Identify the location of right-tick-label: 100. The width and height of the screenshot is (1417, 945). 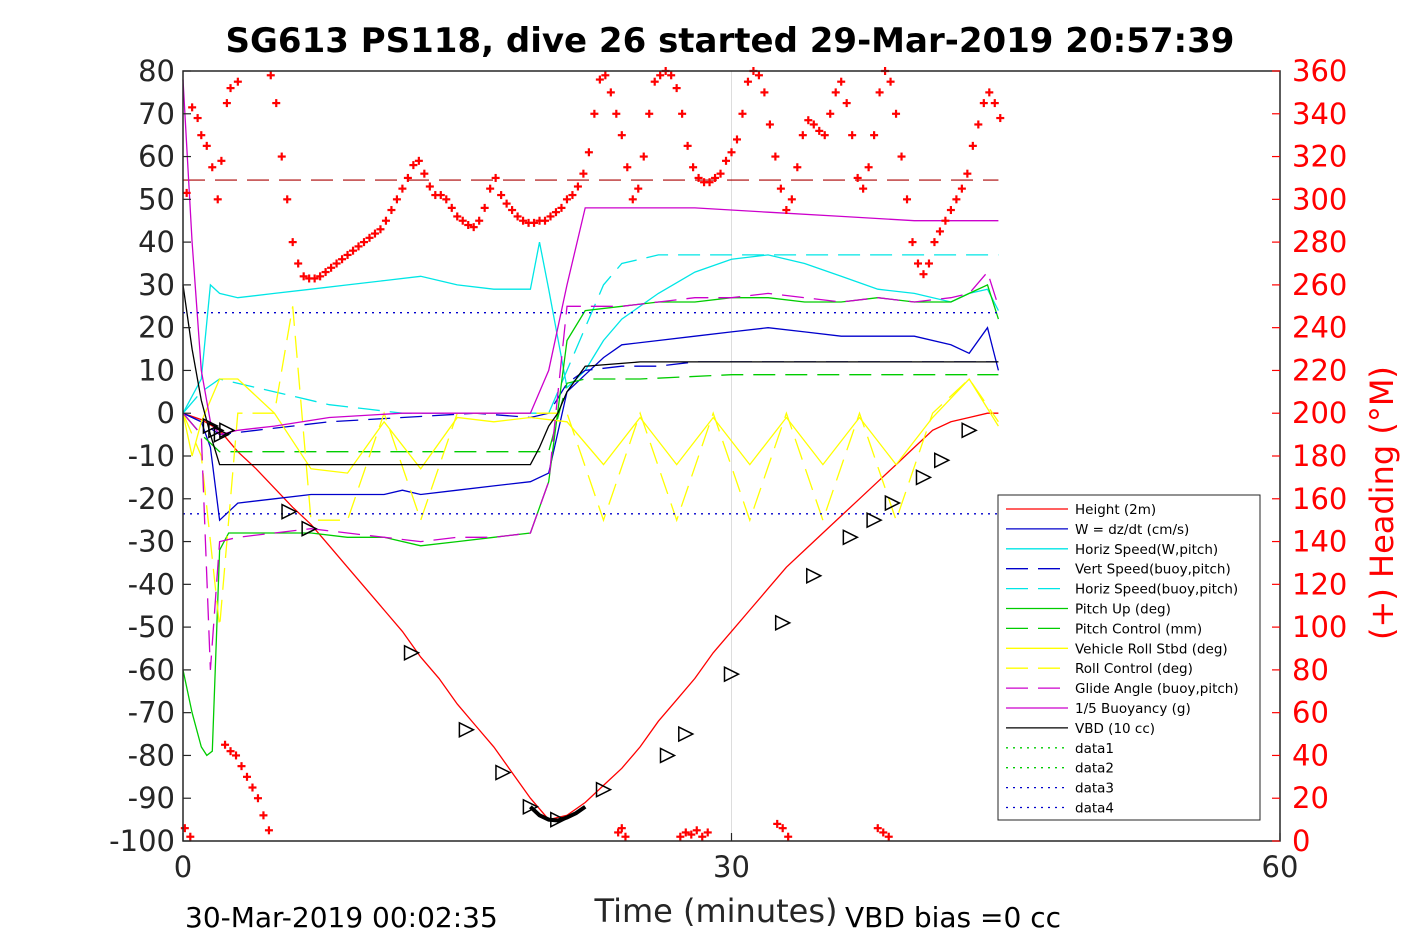
(1319, 627).